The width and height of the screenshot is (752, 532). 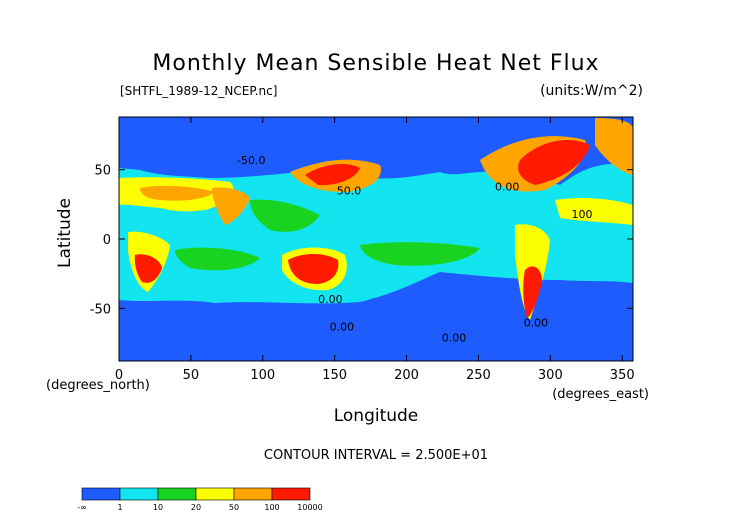 What do you see at coordinates (119, 375) in the screenshot?
I see `x-tick-label: 0` at bounding box center [119, 375].